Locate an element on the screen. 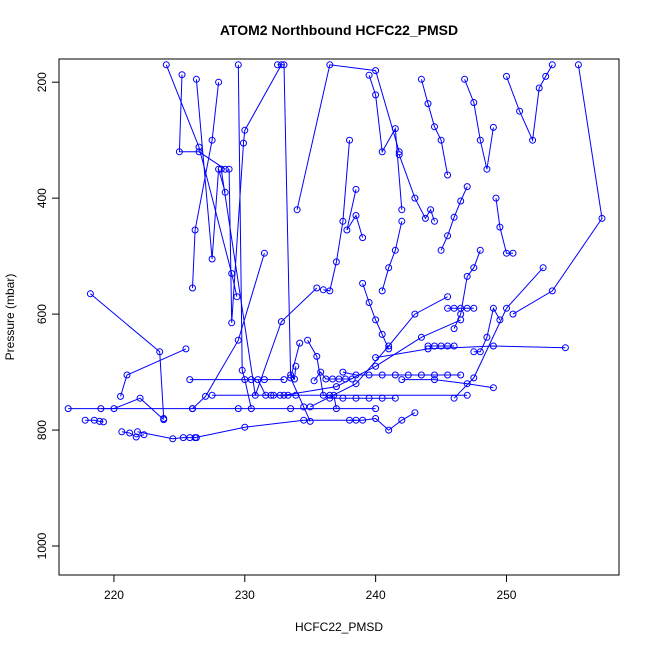  y-axis-label: Pressure (mbar) is located at coordinates (10, 317).